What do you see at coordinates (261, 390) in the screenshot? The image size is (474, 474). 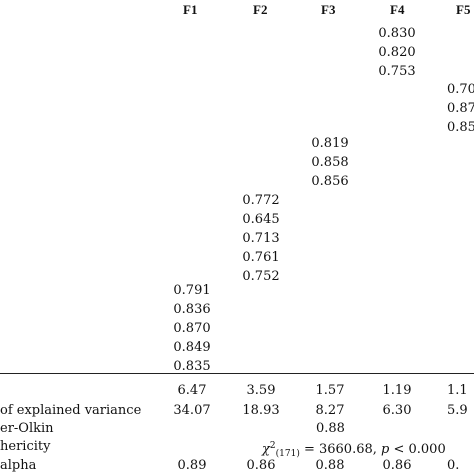 I see `eigen-f2: 3.59` at bounding box center [261, 390].